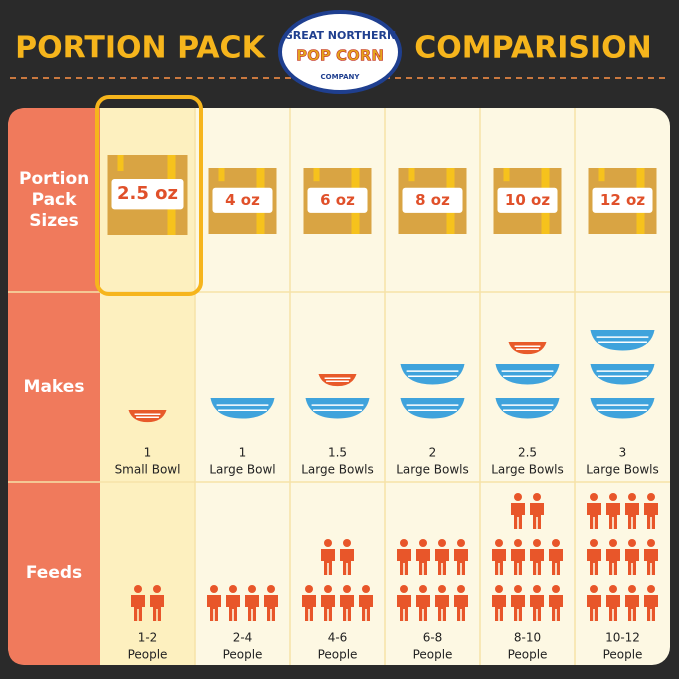 The image size is (679, 679). Describe the element at coordinates (622, 638) in the screenshot. I see `feeds-count: 10-12` at that location.